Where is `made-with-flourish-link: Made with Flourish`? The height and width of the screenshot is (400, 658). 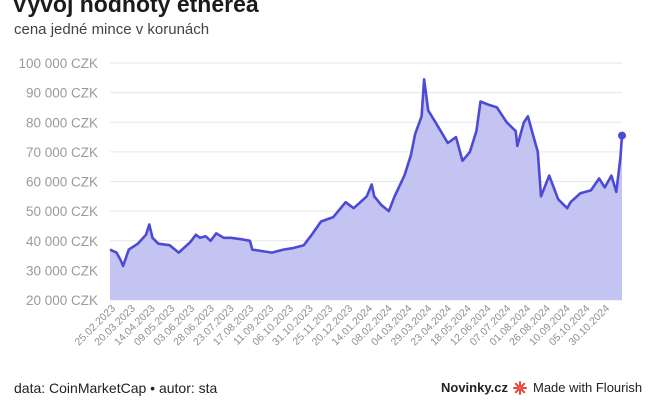
made-with-flourish-link: Made with Flourish is located at coordinates (577, 387).